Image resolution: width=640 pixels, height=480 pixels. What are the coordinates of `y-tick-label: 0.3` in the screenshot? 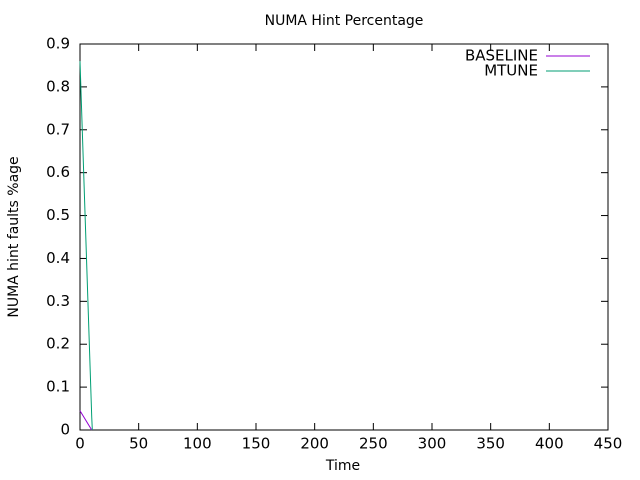 It's located at (58, 301).